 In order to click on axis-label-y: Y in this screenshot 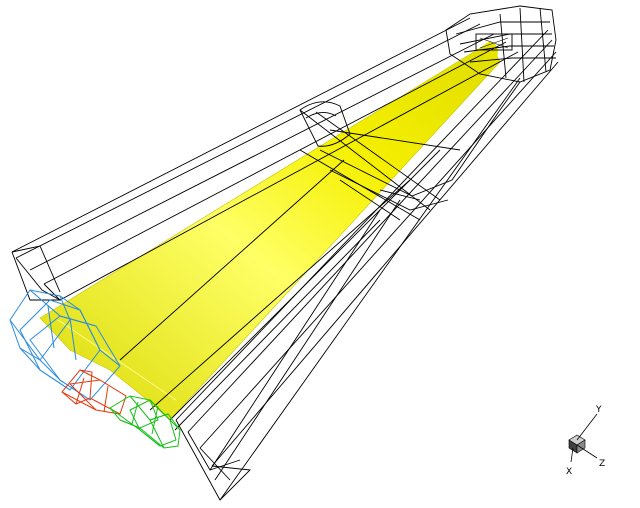, I will do `click(598, 410)`.